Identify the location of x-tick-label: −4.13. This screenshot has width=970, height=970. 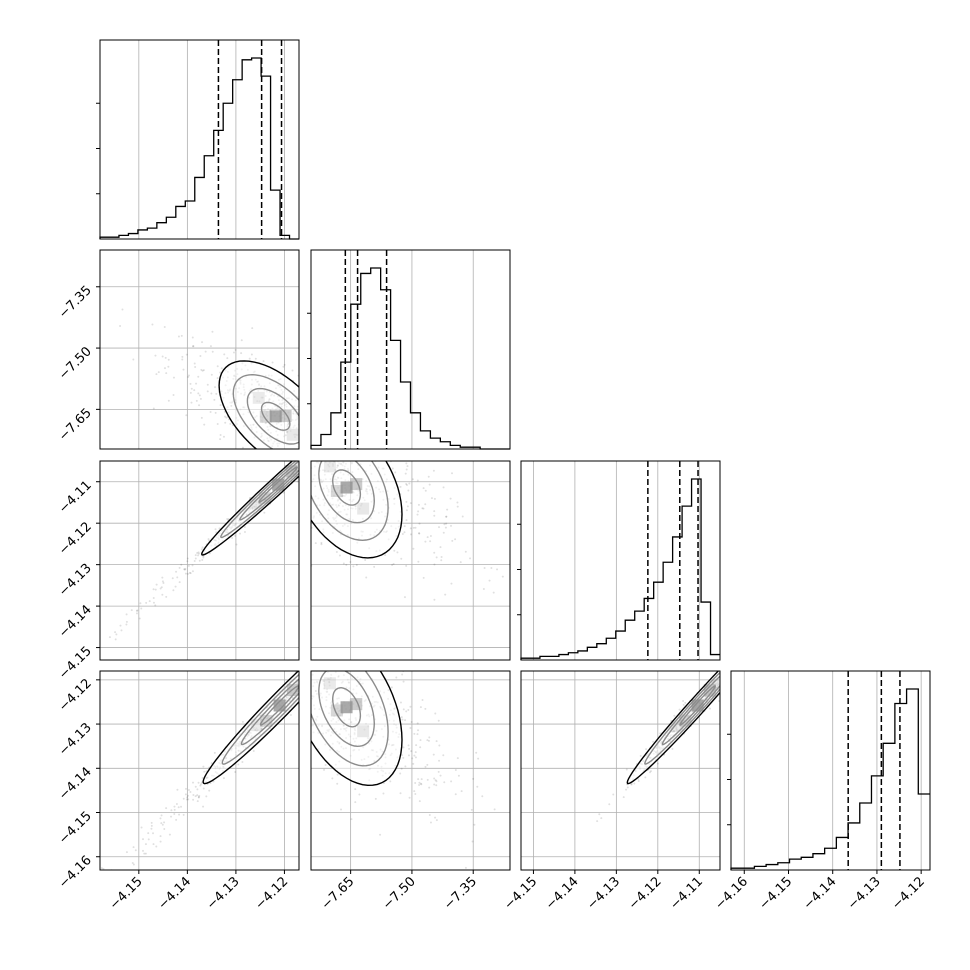
(864, 893).